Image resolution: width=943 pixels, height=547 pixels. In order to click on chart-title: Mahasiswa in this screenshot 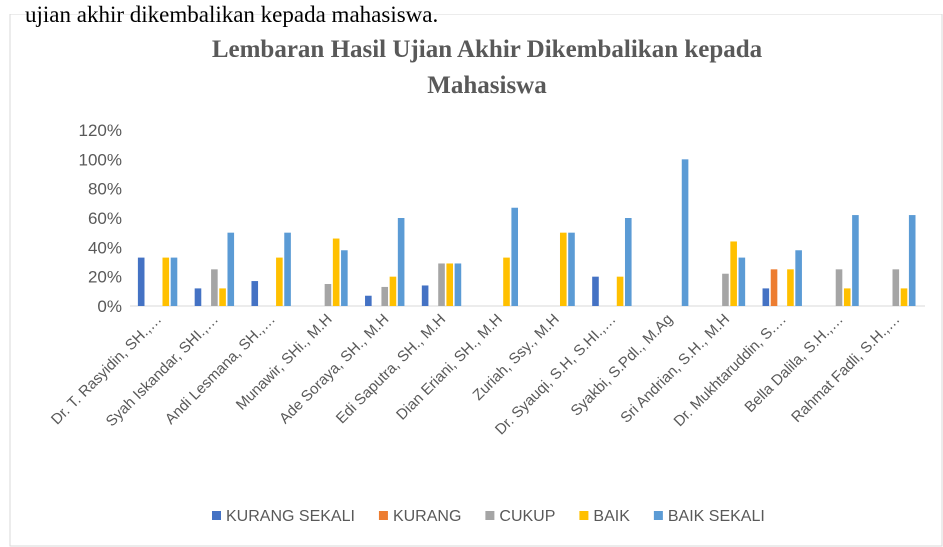, I will do `click(487, 85)`.